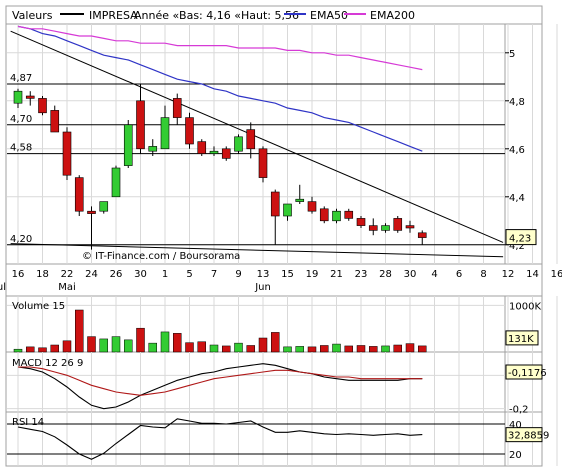 This screenshot has width=562, height=472. I want to click on macd-macd-line, so click(220, 386).